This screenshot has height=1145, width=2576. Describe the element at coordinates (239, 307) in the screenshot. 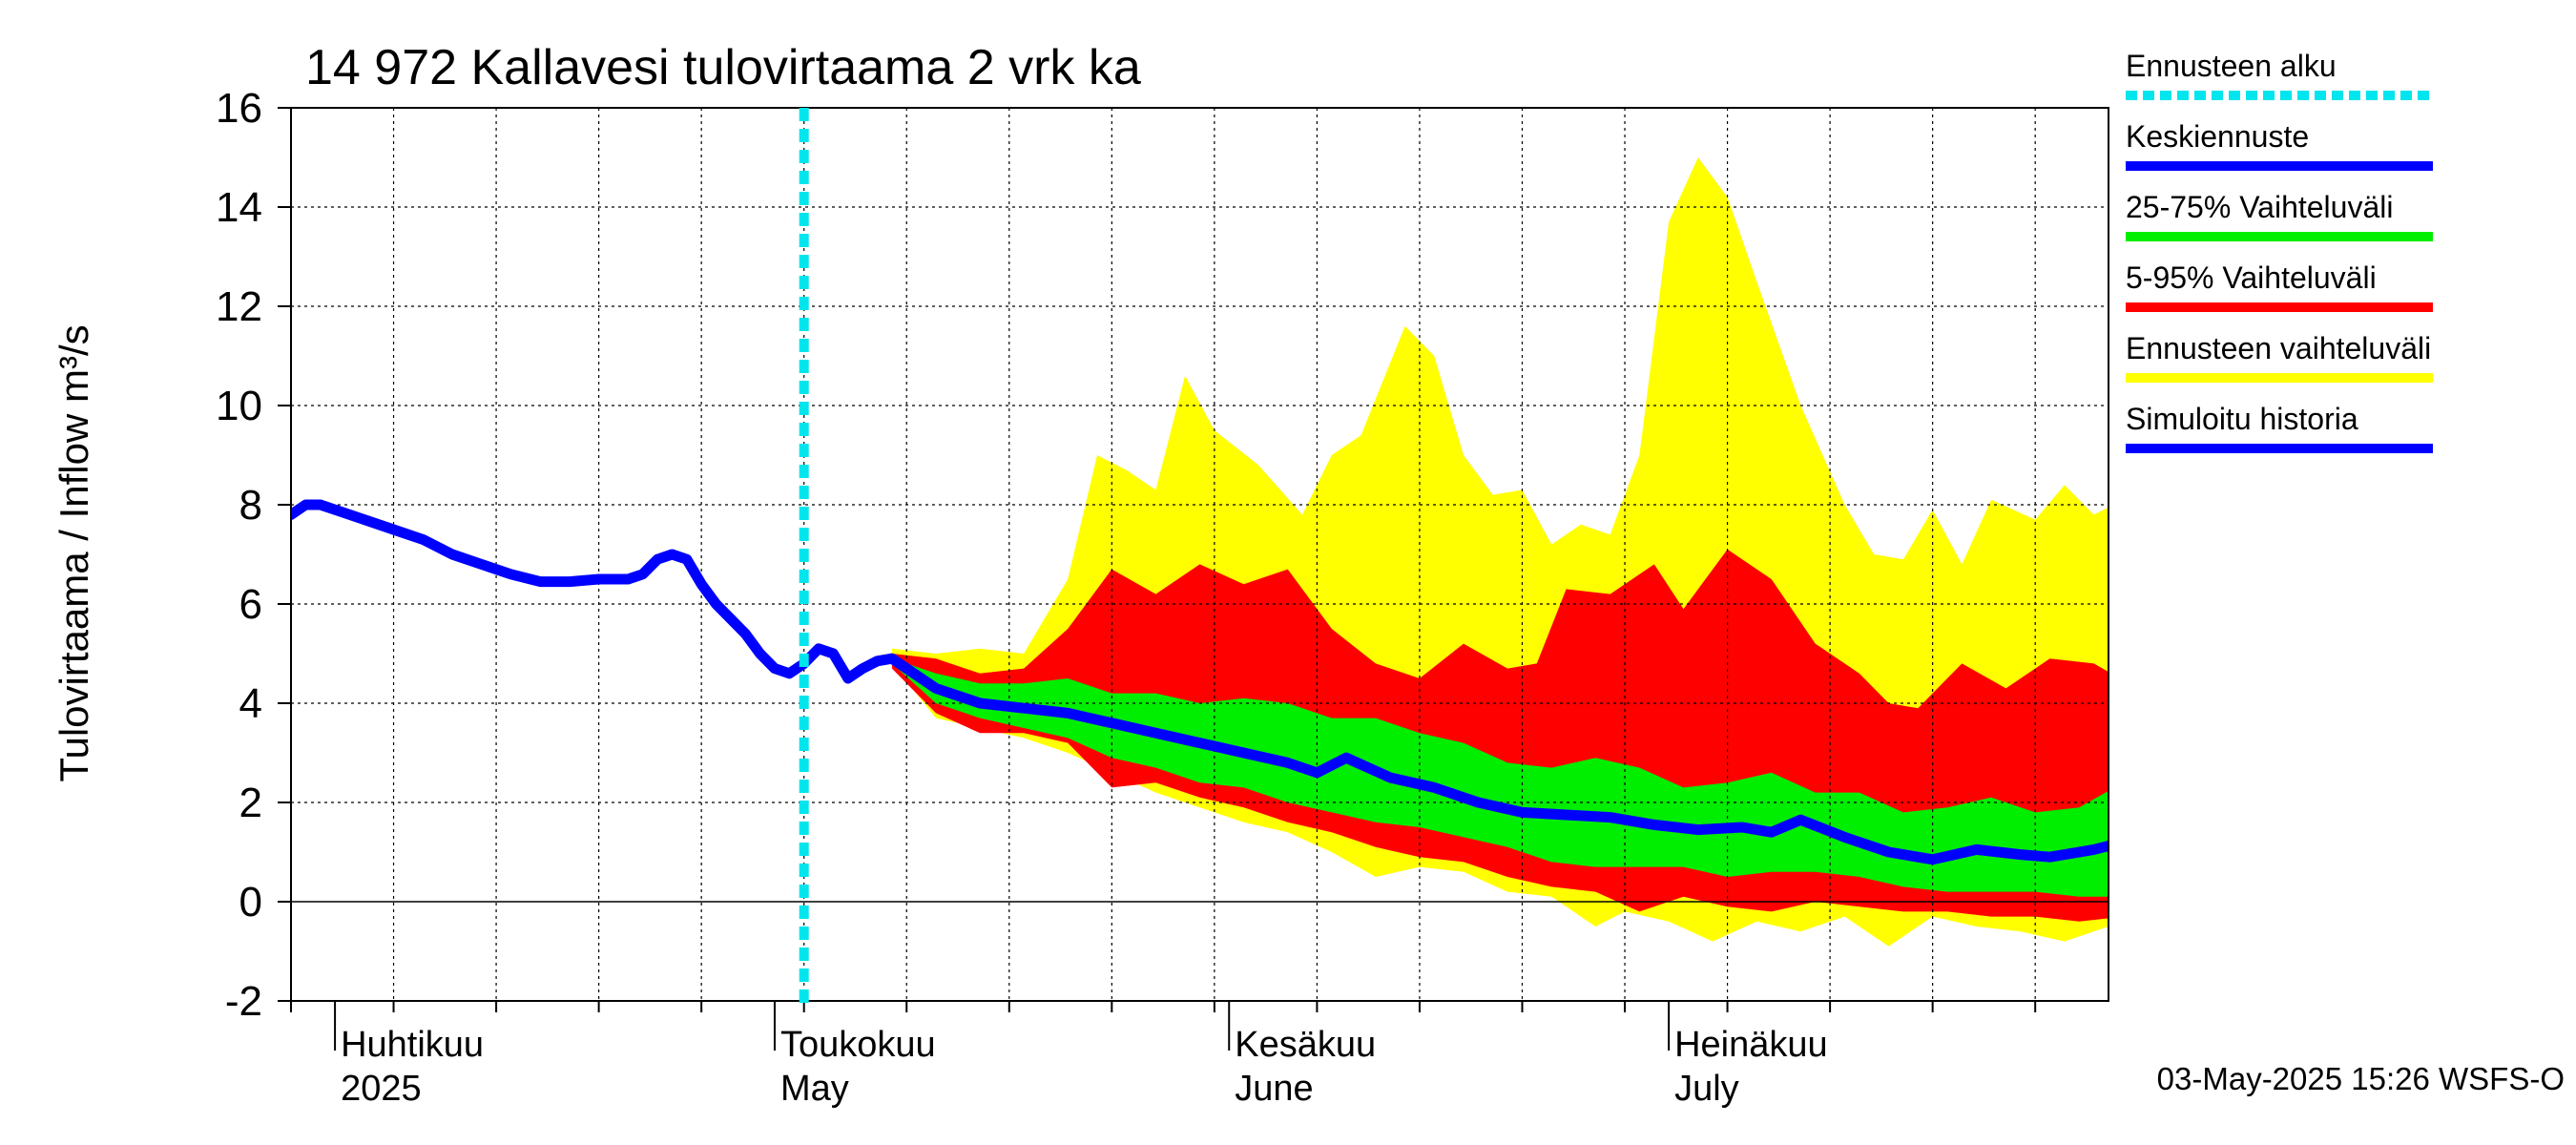

I see `y-tick-label: 12` at that location.